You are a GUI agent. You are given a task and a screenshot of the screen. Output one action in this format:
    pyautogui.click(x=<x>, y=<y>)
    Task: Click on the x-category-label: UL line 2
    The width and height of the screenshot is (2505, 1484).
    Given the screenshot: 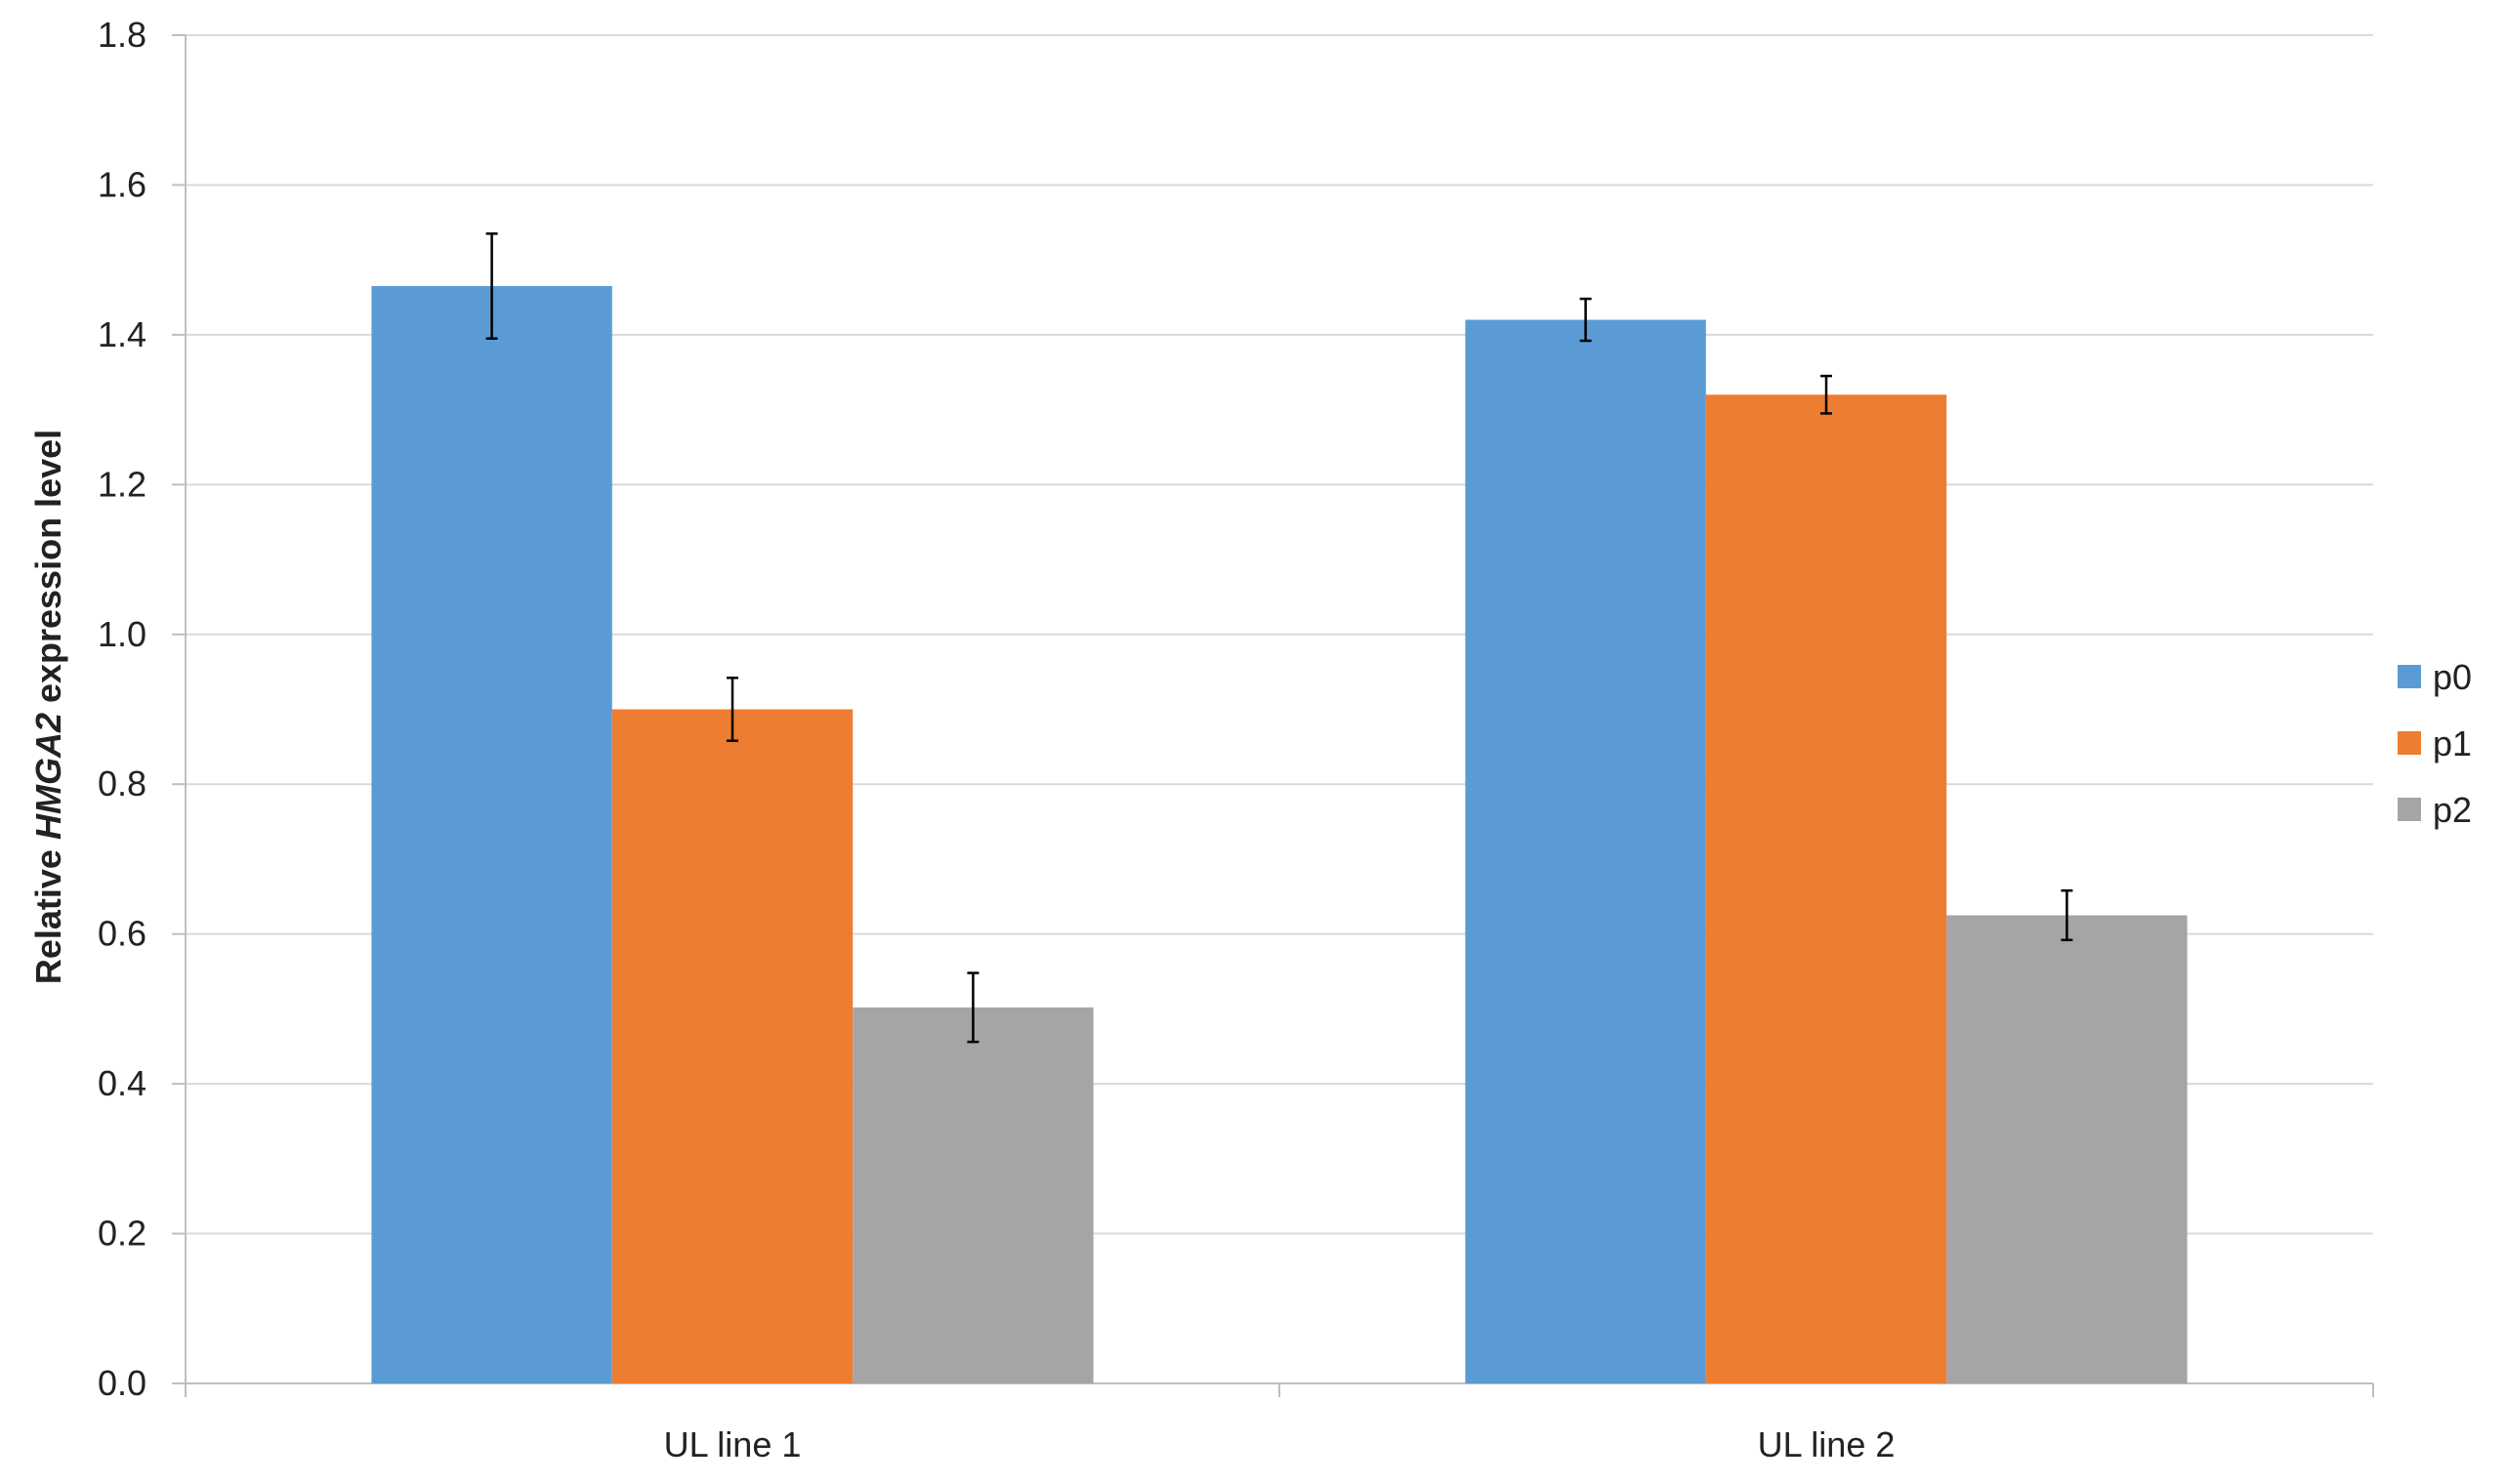 What is the action you would take?
    pyautogui.click(x=1827, y=1444)
    